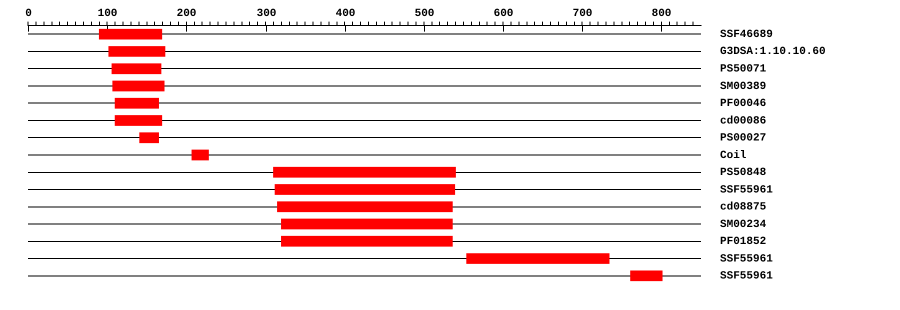 This screenshot has width=900, height=310. Describe the element at coordinates (504, 14) in the screenshot. I see `x-tick-label: 600` at that location.